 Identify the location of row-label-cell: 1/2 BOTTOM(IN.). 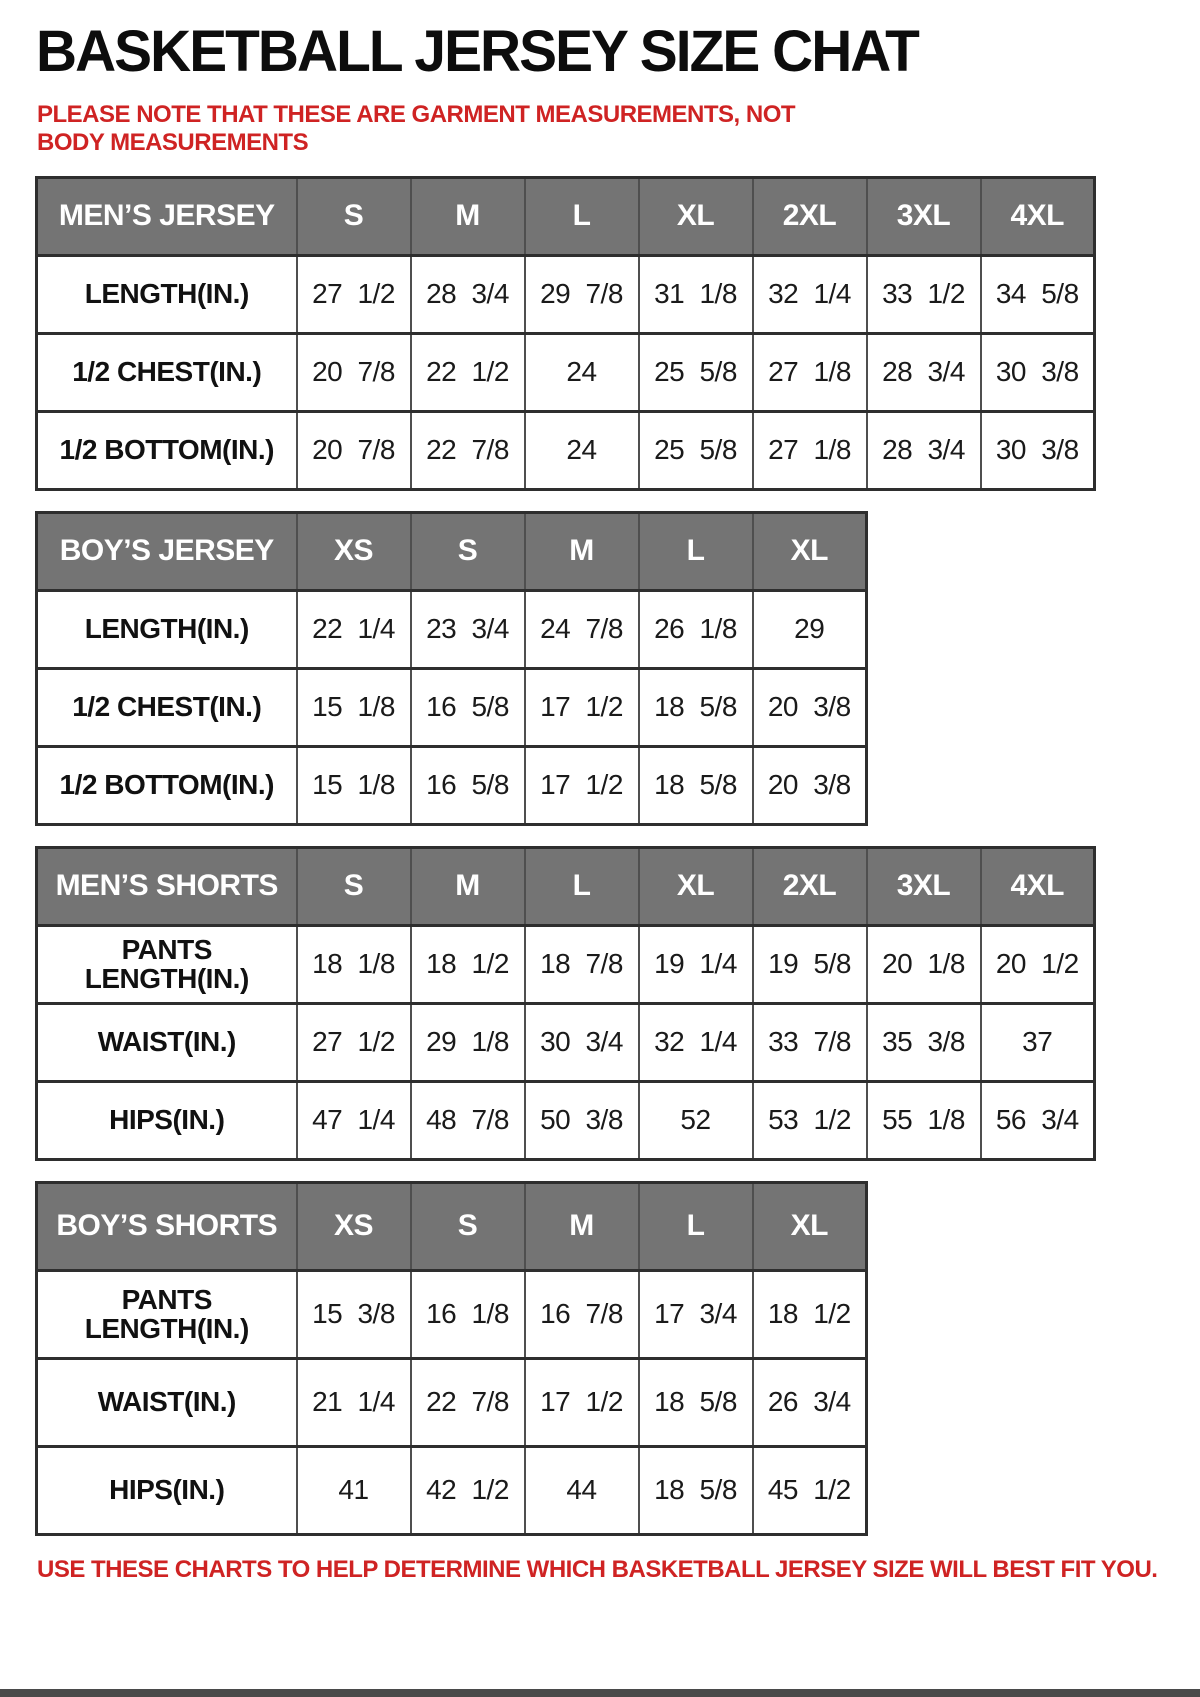
(166, 785).